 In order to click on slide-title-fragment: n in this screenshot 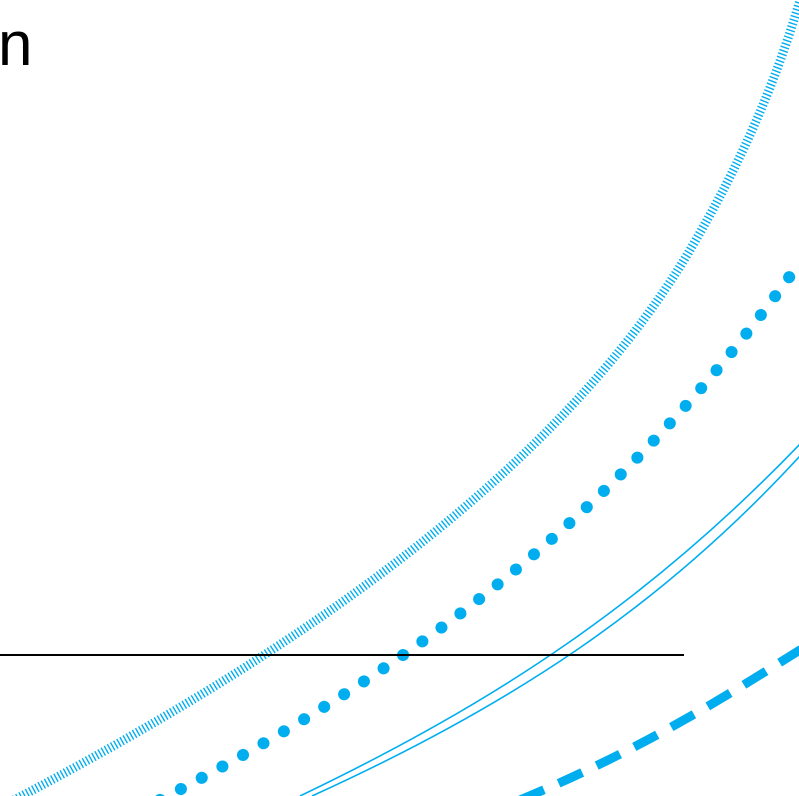, I will do `click(16, 44)`.